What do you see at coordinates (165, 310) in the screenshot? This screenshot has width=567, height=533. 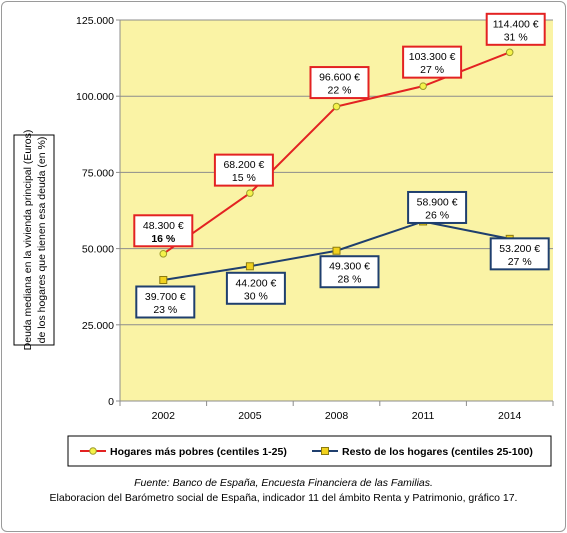 I see `data-label-percent: 23 %` at bounding box center [165, 310].